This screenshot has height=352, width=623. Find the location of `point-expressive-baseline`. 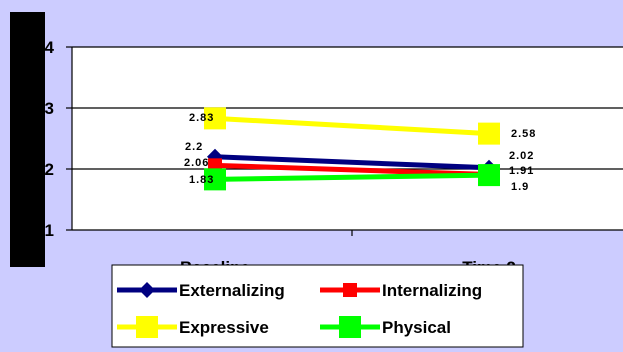

point-expressive-baseline is located at coordinates (215, 118).